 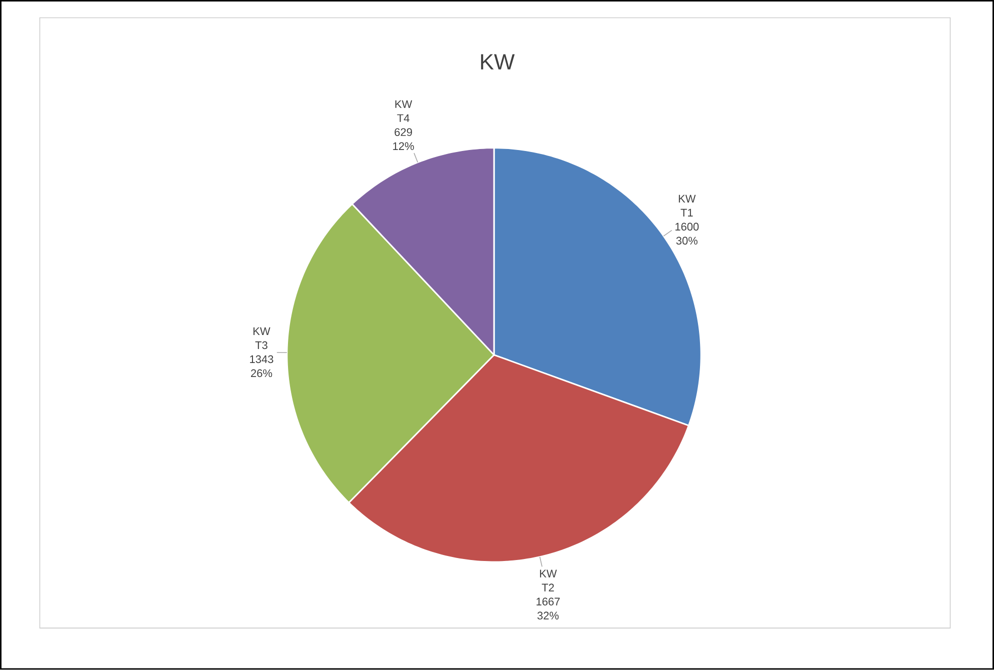 I want to click on data-label: 1343, so click(x=262, y=359).